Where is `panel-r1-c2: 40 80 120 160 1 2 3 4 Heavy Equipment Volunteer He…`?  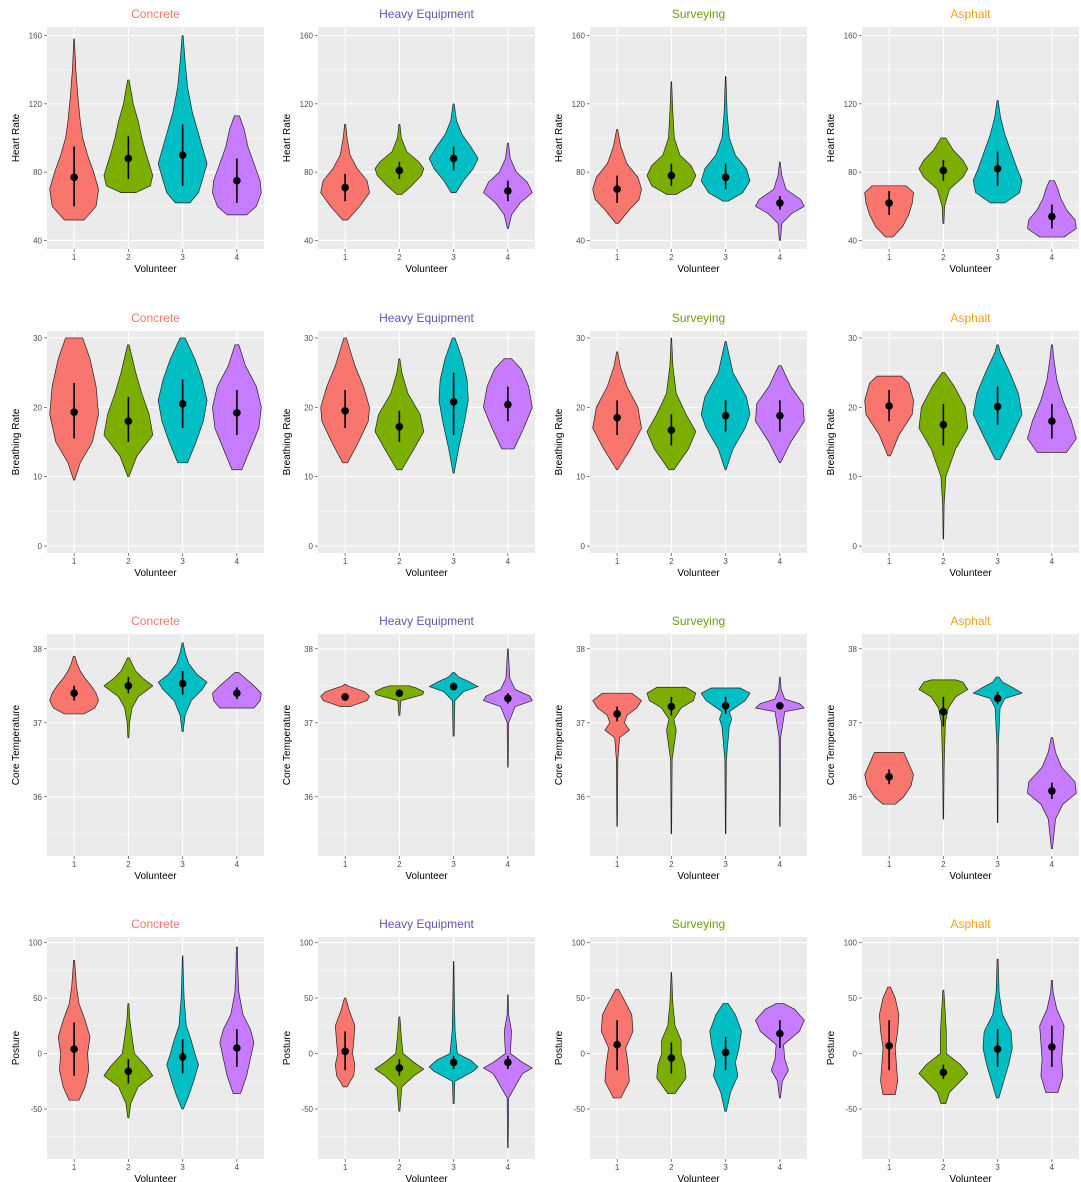
panel-r1-c2: 40 80 120 160 1 2 3 4 Heavy Equipment Volunteer He… is located at coordinates (408, 141).